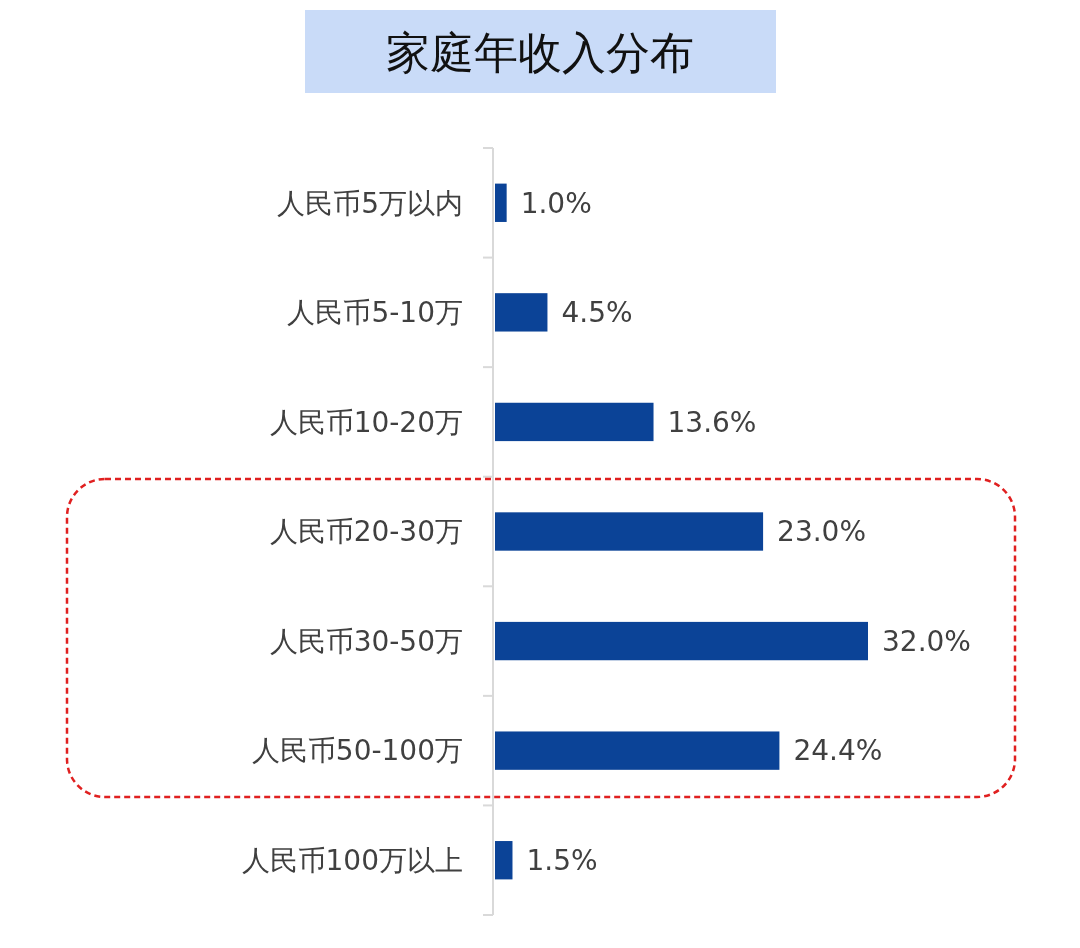 This screenshot has height=948, width=1080. Describe the element at coordinates (375, 313) in the screenshot. I see `y-tick-label: 人民币5-10万` at that location.